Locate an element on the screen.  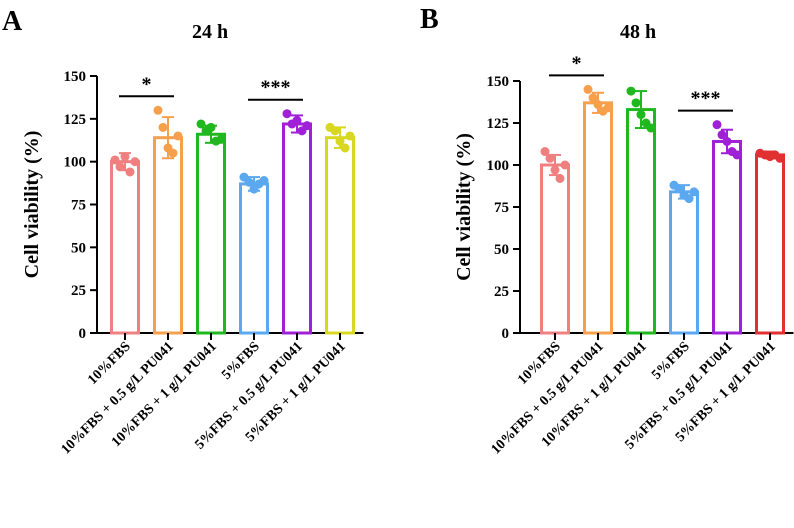
chart-title: 48 h is located at coordinates (638, 32).